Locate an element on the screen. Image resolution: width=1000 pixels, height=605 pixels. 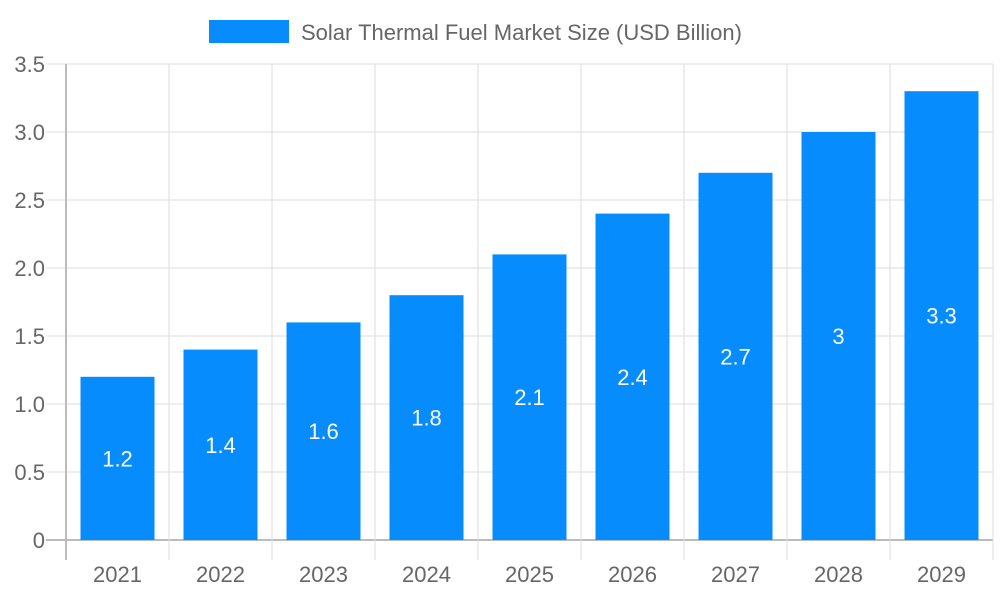
data-label: 2.4 is located at coordinates (632, 377).